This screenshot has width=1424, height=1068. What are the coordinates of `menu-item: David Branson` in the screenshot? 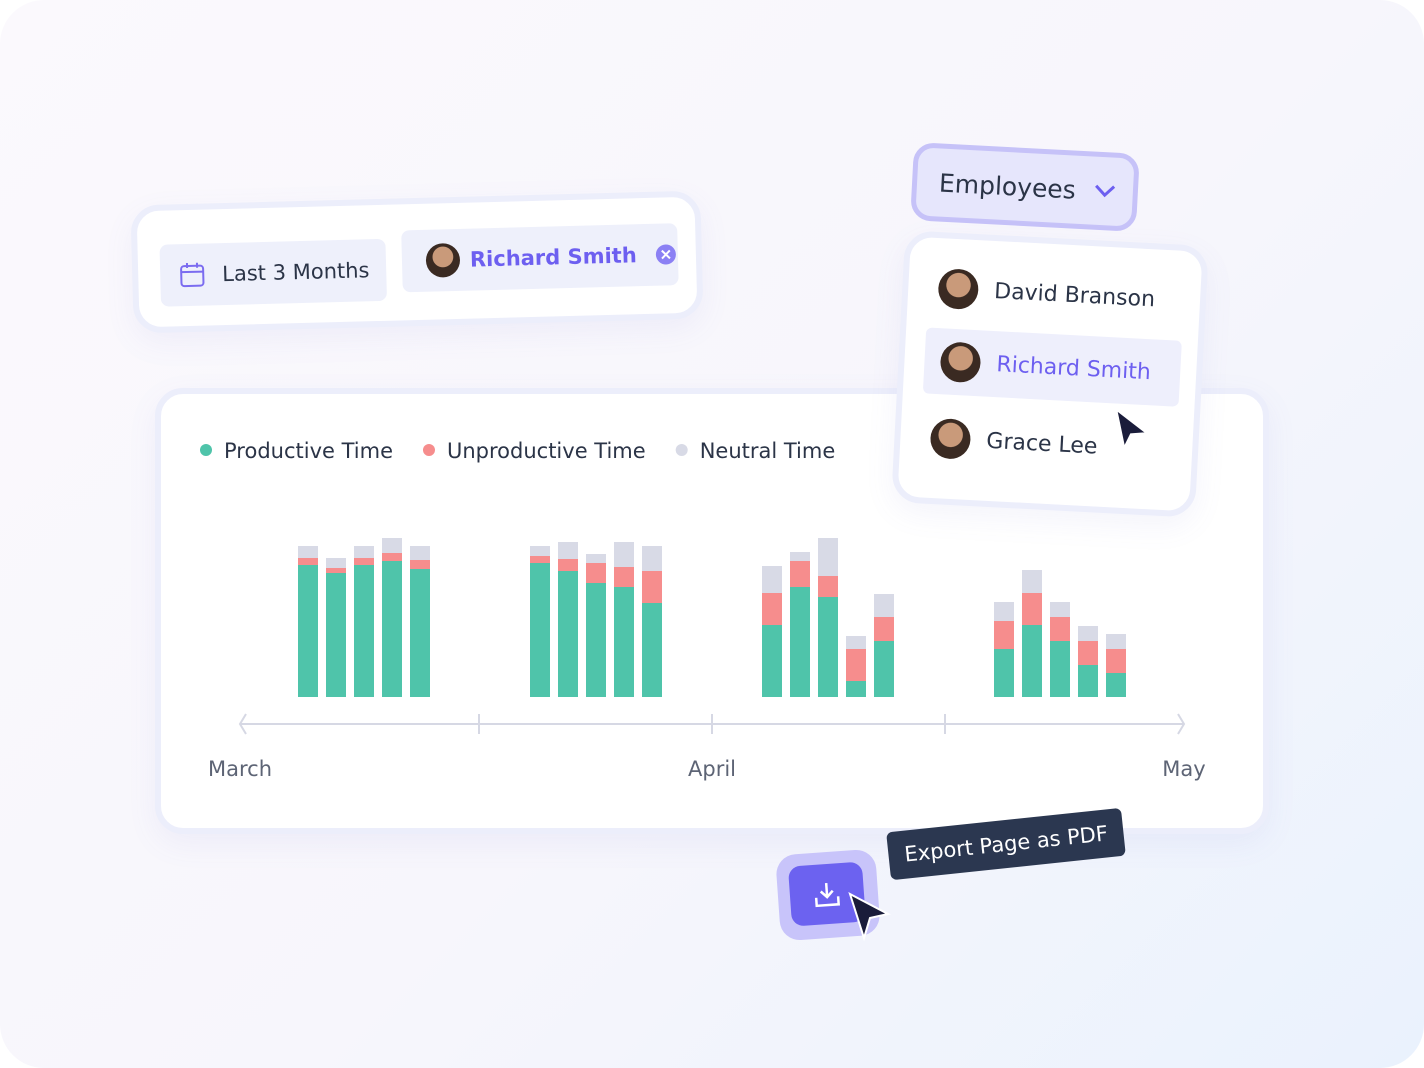 It's located at (1046, 293).